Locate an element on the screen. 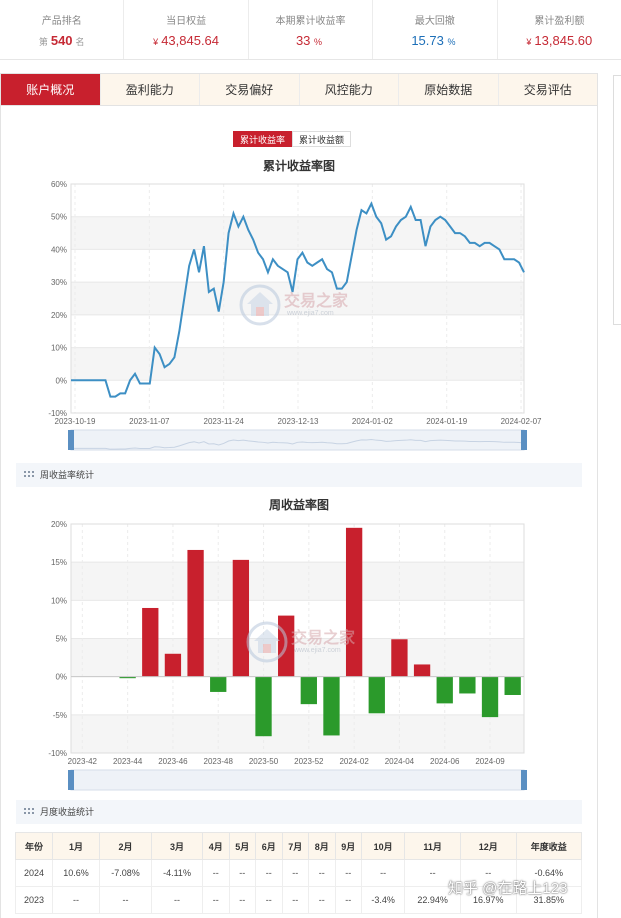 Image resolution: width=621 pixels, height=918 pixels. table-header-cell: 7月 is located at coordinates (295, 846).